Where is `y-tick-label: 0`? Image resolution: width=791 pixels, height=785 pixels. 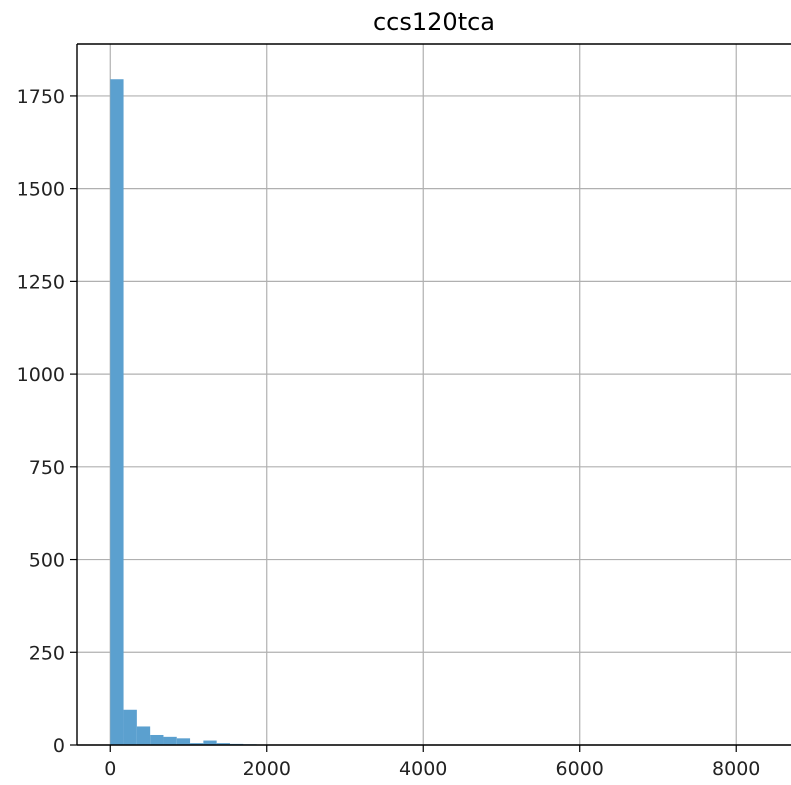 y-tick-label: 0 is located at coordinates (59, 746).